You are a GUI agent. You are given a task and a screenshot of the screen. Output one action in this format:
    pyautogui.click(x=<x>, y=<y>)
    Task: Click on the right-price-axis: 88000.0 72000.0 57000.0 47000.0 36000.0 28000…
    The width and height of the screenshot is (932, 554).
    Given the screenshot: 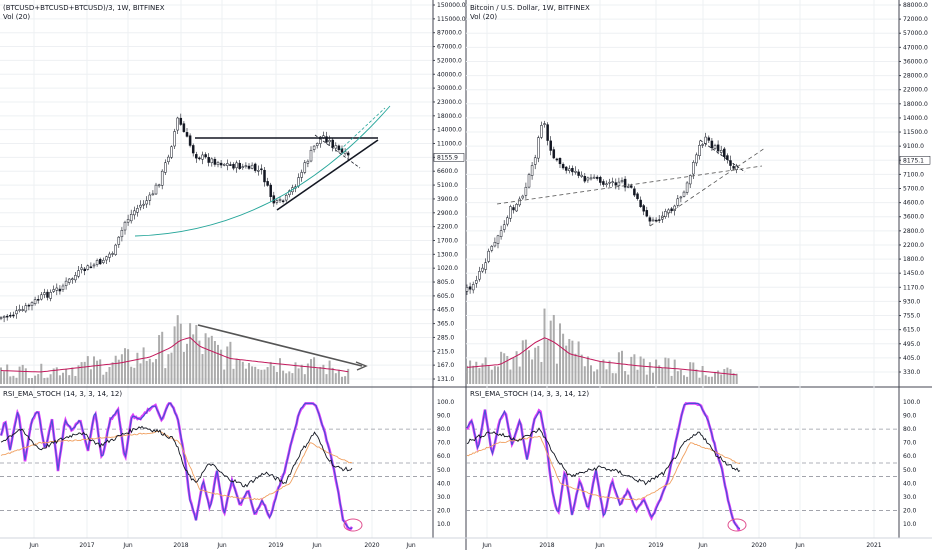 What is the action you would take?
    pyautogui.click(x=915, y=189)
    